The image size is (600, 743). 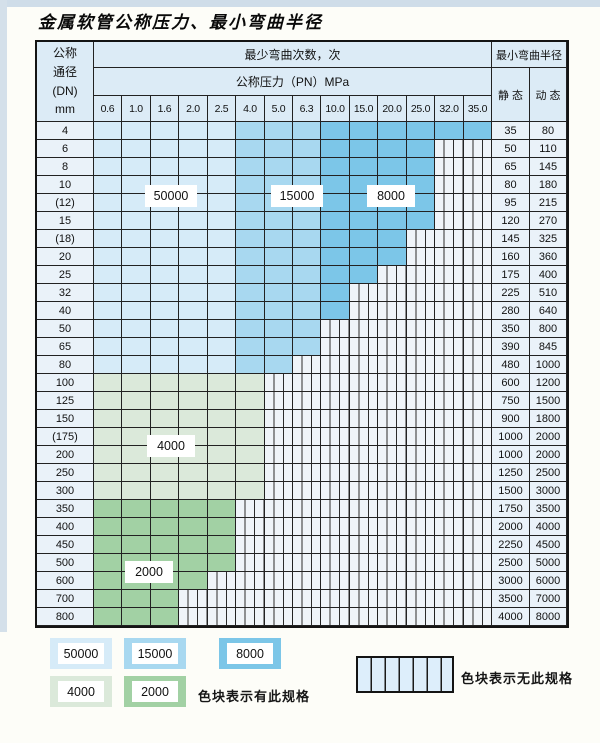 What do you see at coordinates (222, 109) in the screenshot?
I see `pressure-value-header: 2.5` at bounding box center [222, 109].